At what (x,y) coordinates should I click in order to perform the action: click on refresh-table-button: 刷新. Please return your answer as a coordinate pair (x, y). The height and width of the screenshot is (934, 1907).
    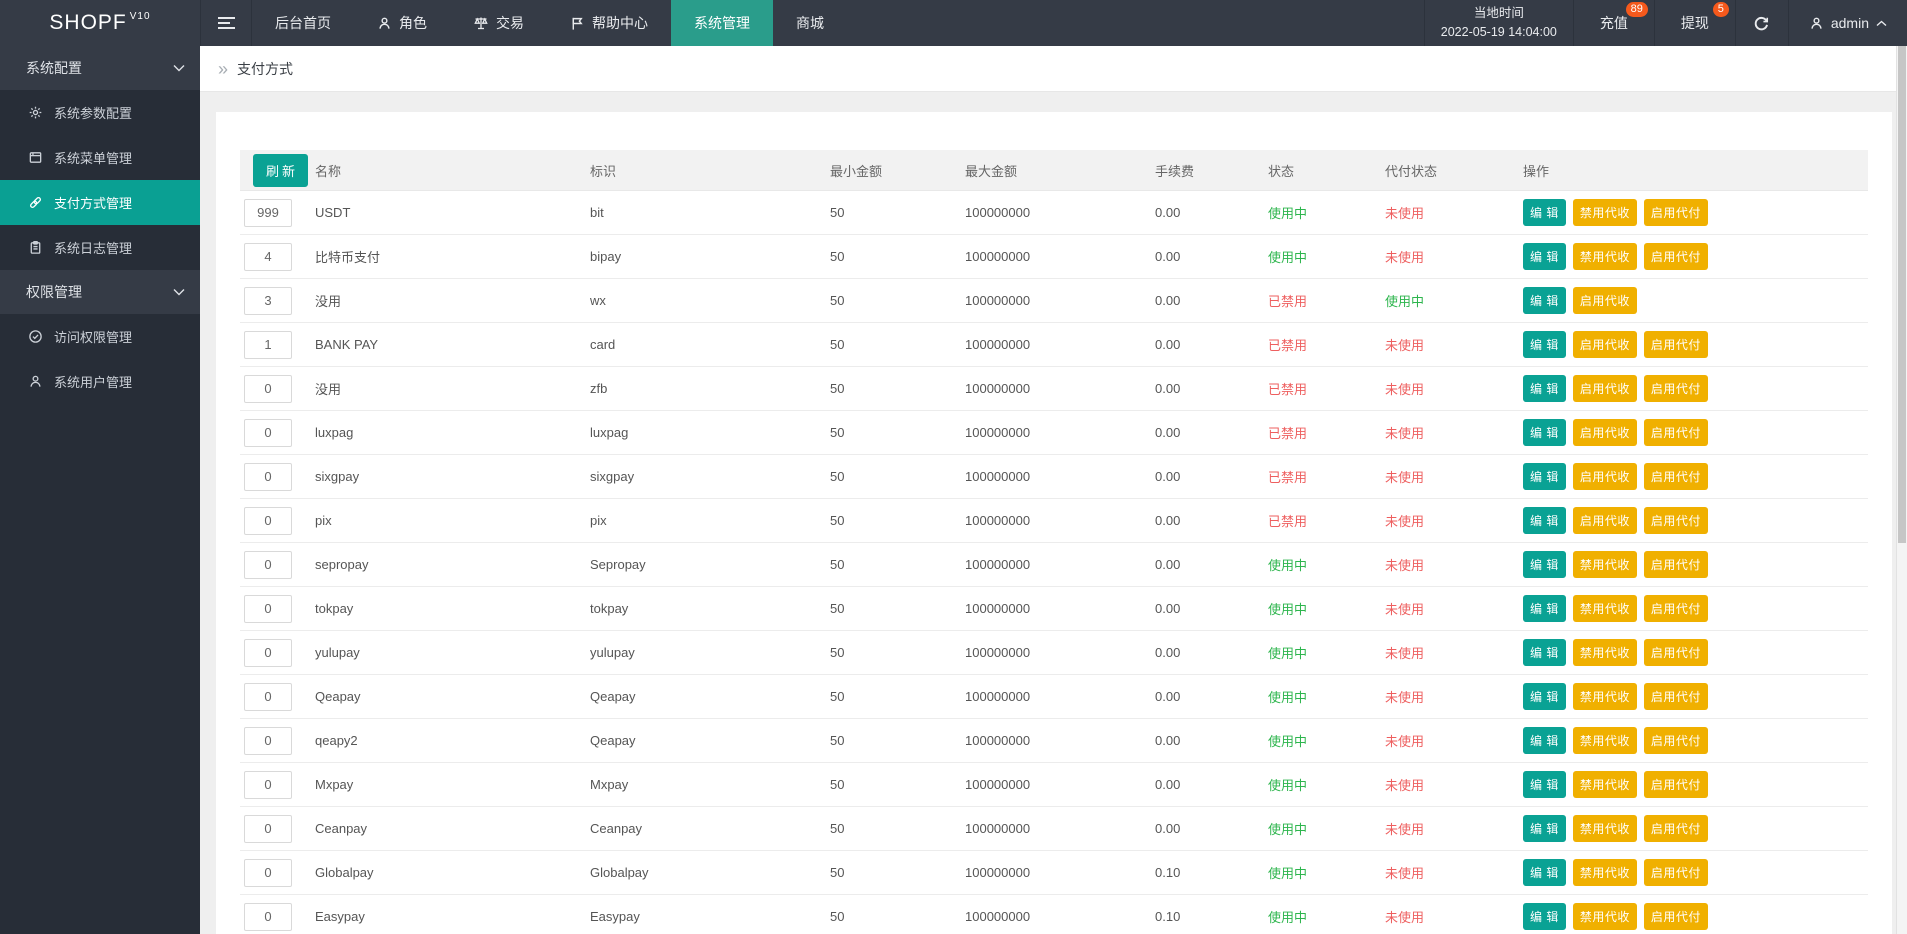
    Looking at the image, I should click on (281, 170).